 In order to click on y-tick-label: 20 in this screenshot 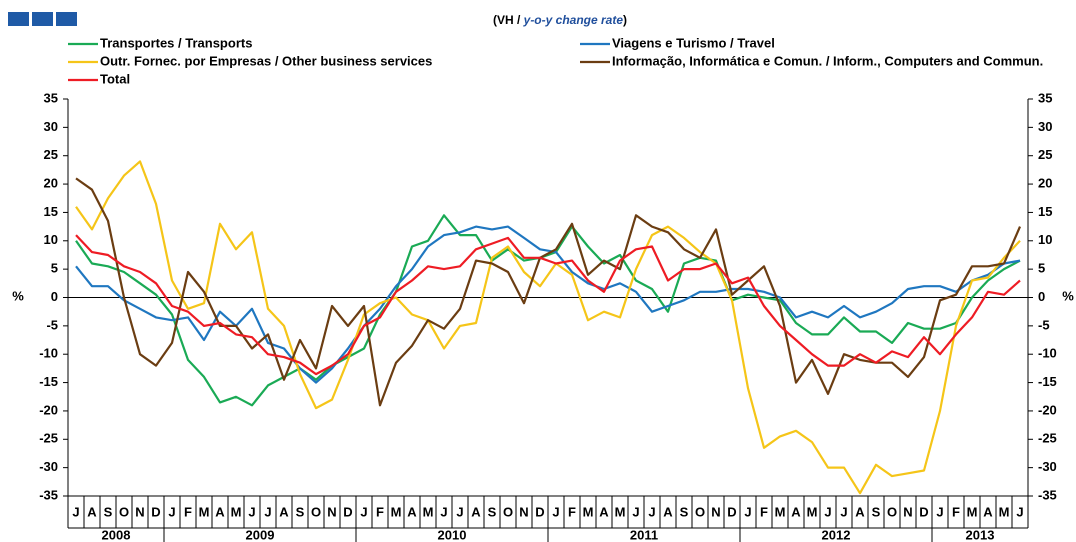, I will do `click(51, 183)`.